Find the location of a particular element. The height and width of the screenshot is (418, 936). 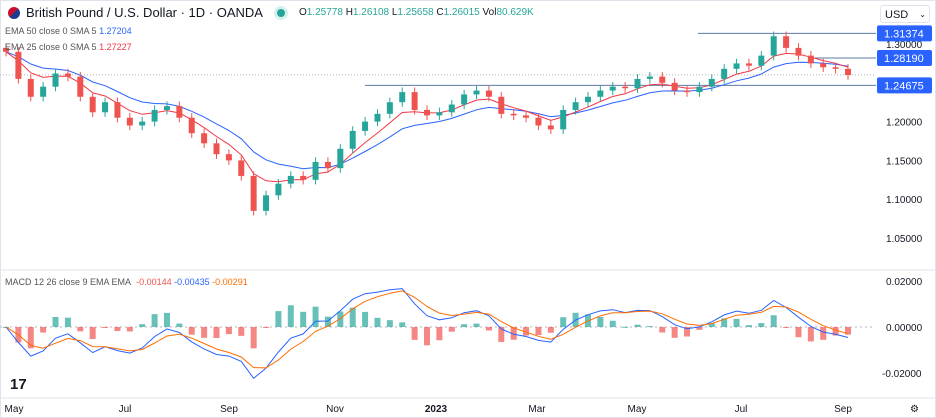

price-tick-label: 1.05000 is located at coordinates (904, 239).